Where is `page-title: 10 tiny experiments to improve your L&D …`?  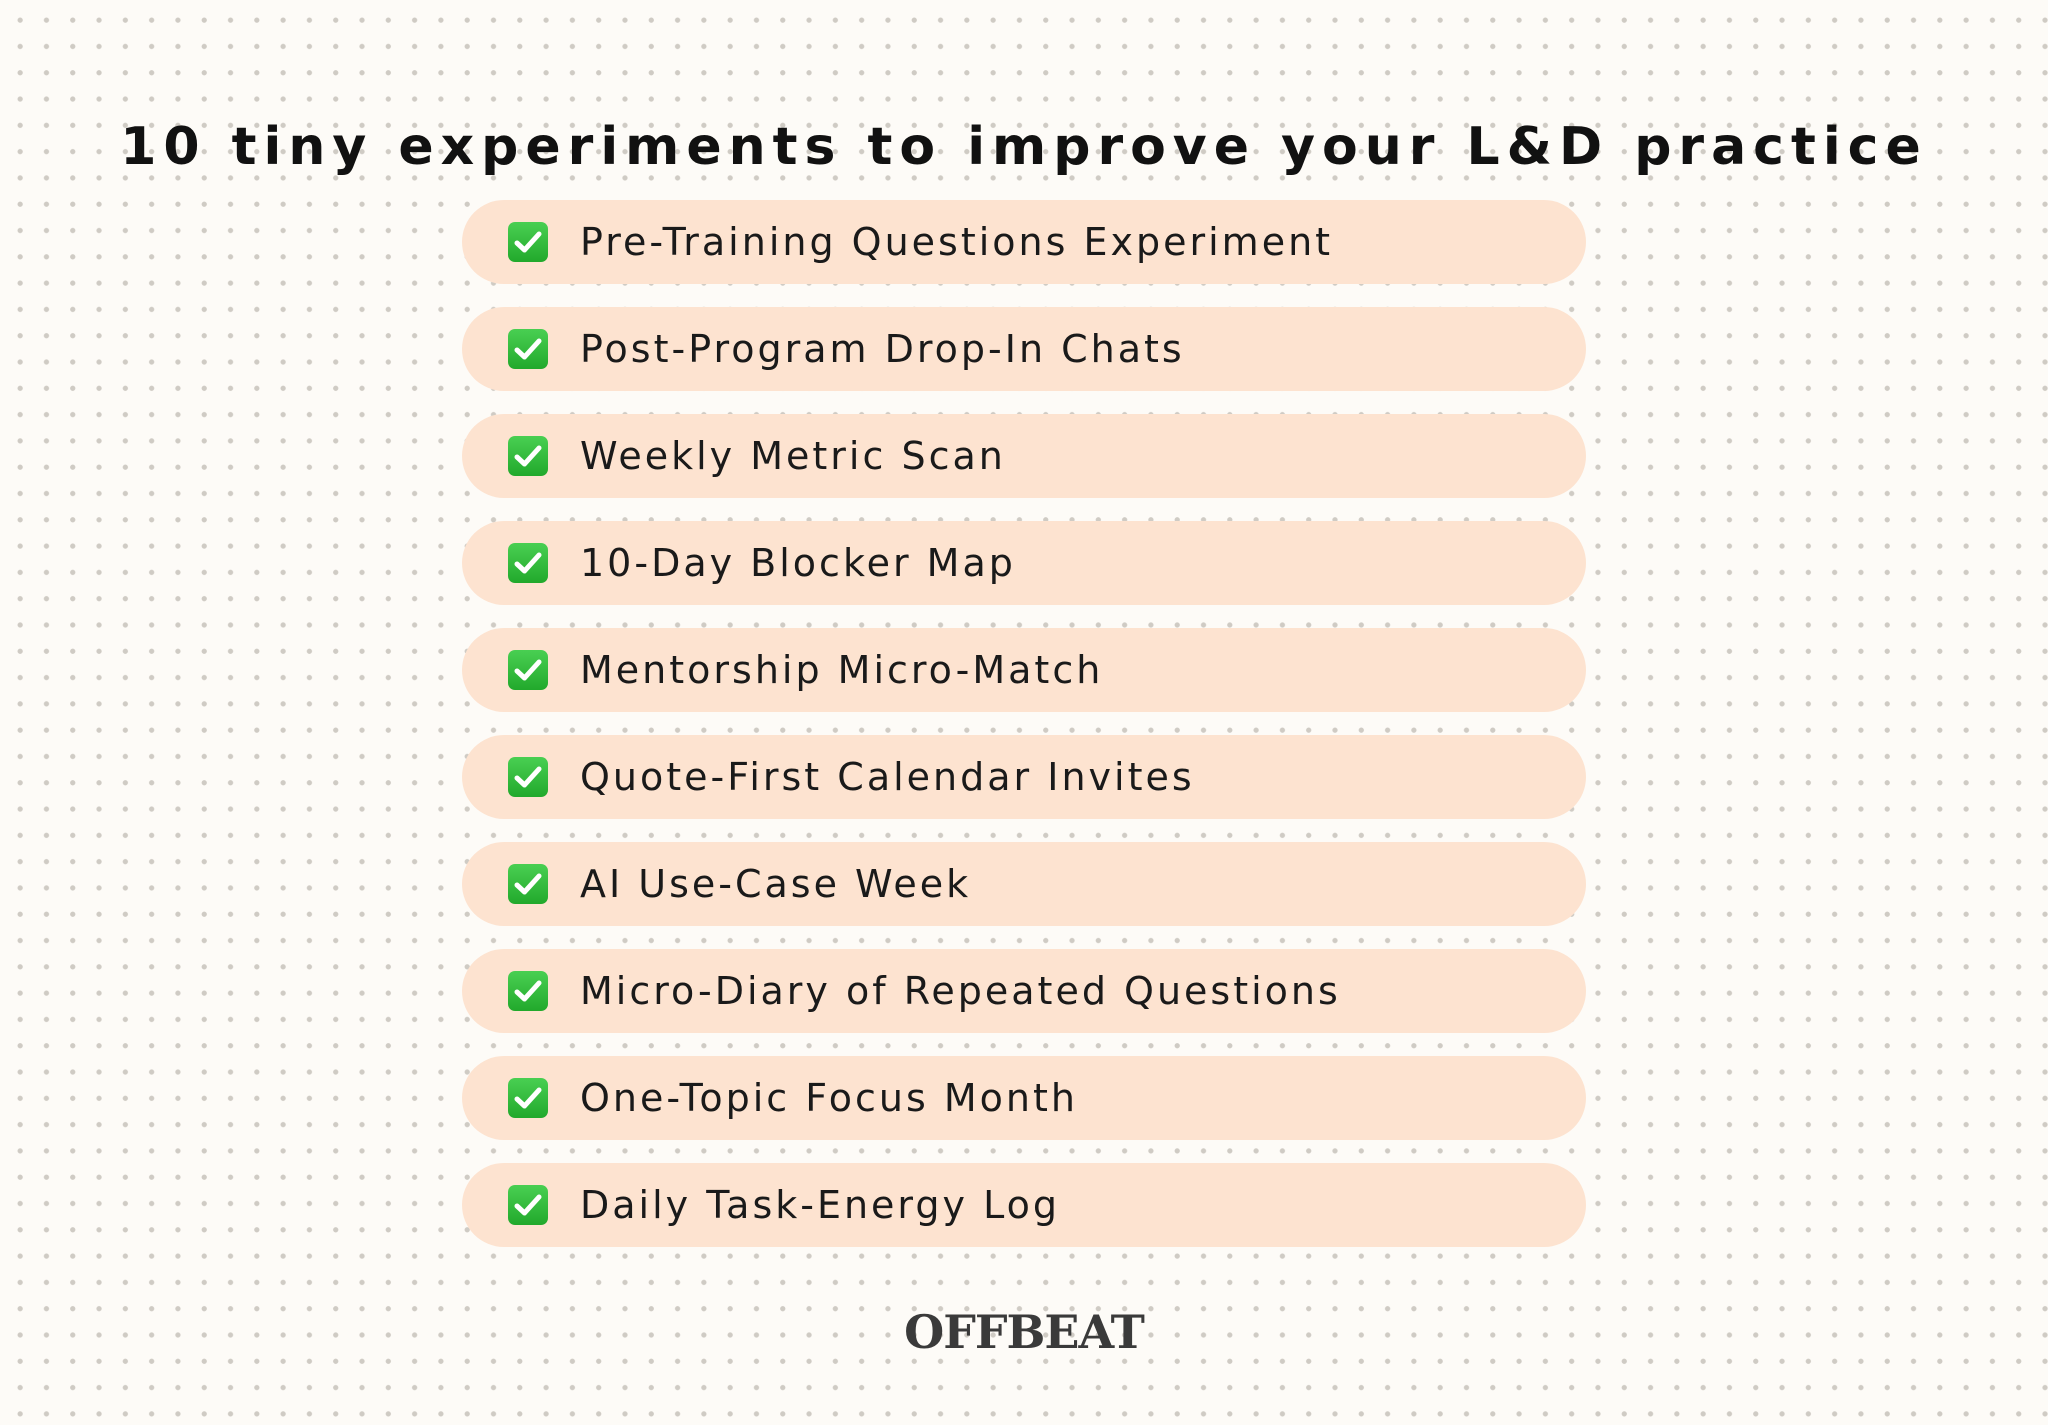 page-title: 10 tiny experiments to improve your L&D … is located at coordinates (1024, 146).